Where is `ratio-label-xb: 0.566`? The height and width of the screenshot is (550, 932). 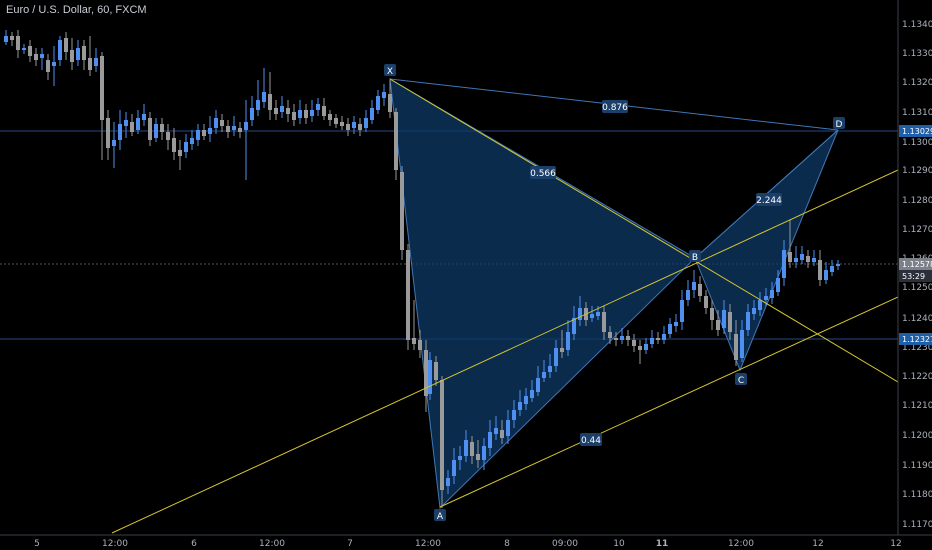
ratio-label-xb: 0.566 is located at coordinates (543, 174).